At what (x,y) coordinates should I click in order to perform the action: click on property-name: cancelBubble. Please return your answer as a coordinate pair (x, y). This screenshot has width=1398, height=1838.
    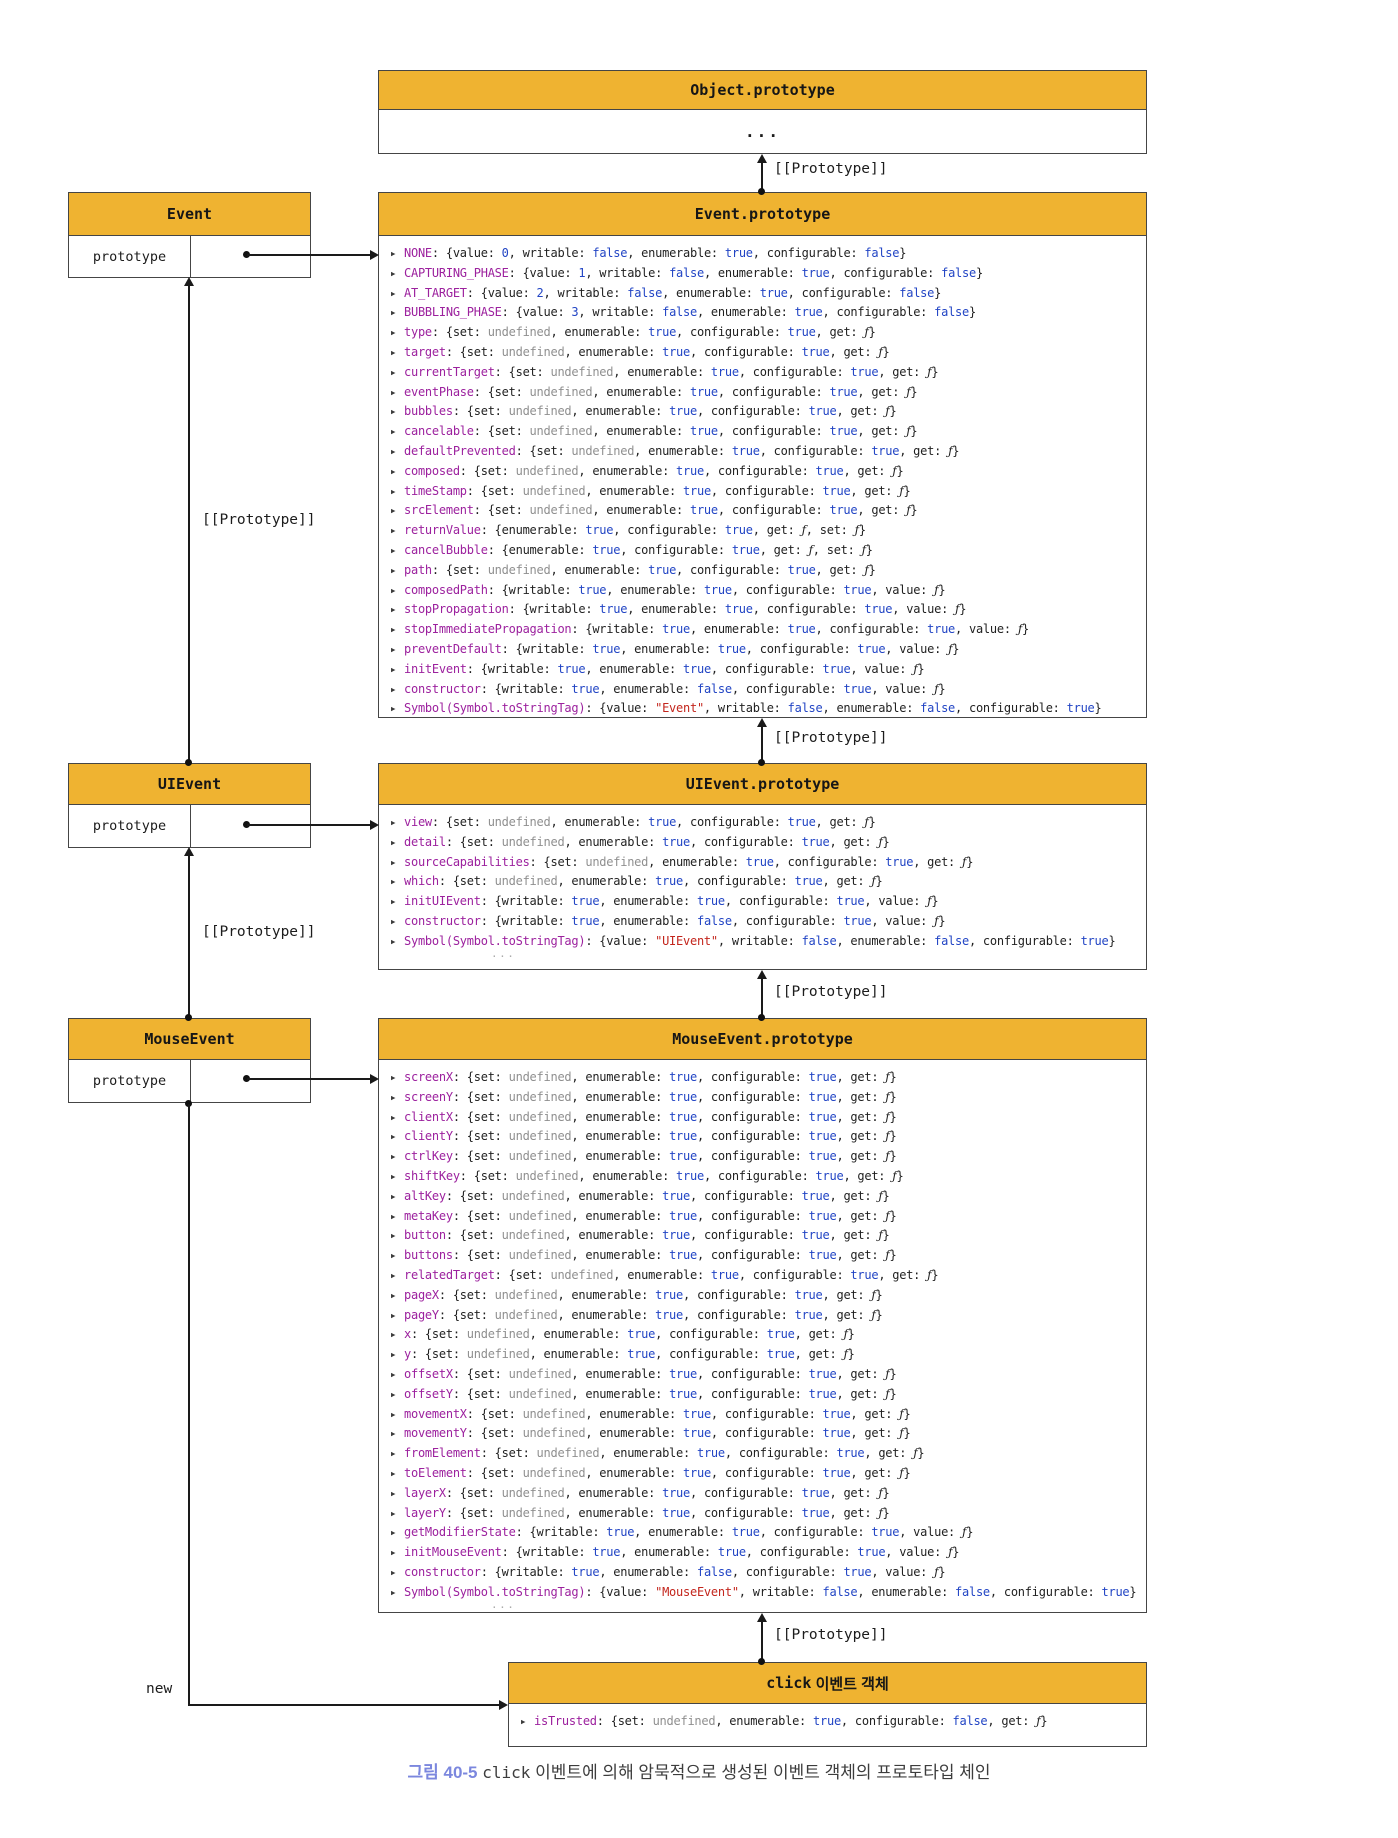
    Looking at the image, I should click on (446, 549).